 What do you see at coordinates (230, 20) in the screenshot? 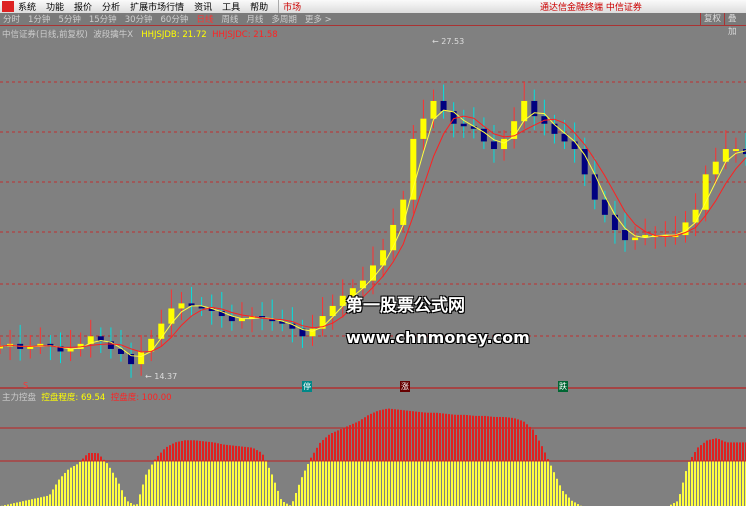
I see `period-weekly: 周线` at bounding box center [230, 20].